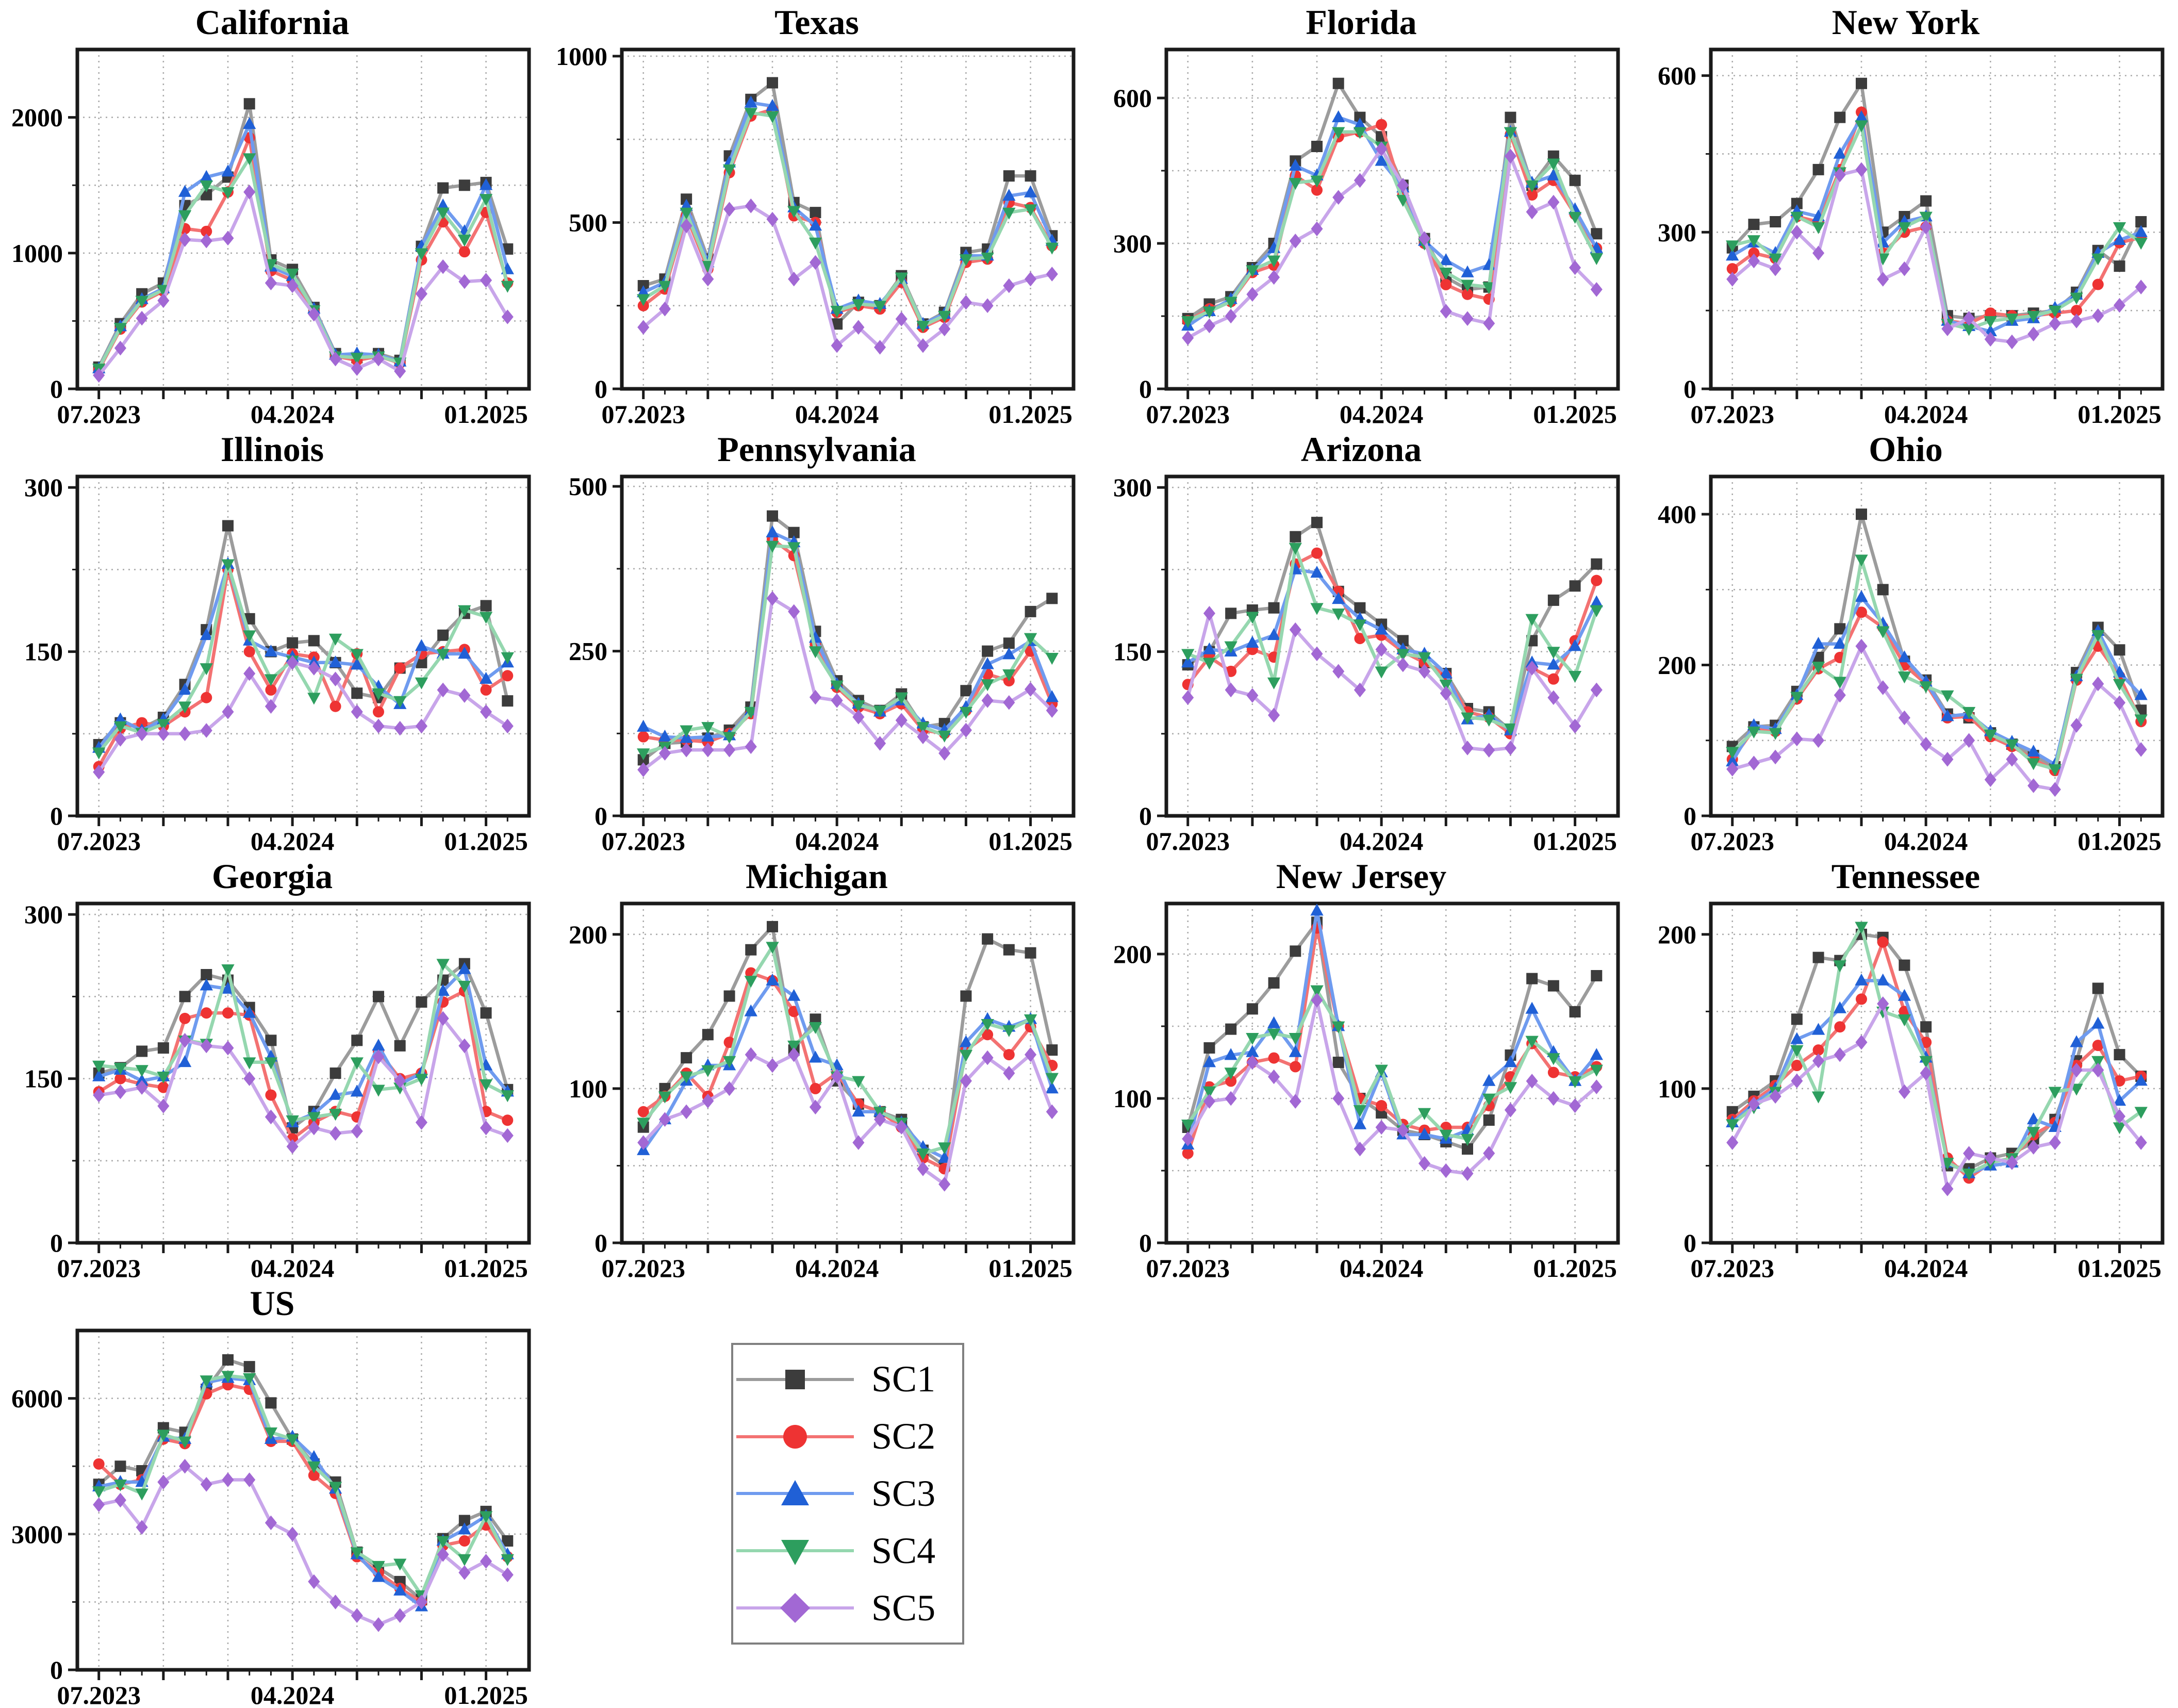 Image resolution: width=2178 pixels, height=1708 pixels. I want to click on series-line-SC4, so click(303, 1042).